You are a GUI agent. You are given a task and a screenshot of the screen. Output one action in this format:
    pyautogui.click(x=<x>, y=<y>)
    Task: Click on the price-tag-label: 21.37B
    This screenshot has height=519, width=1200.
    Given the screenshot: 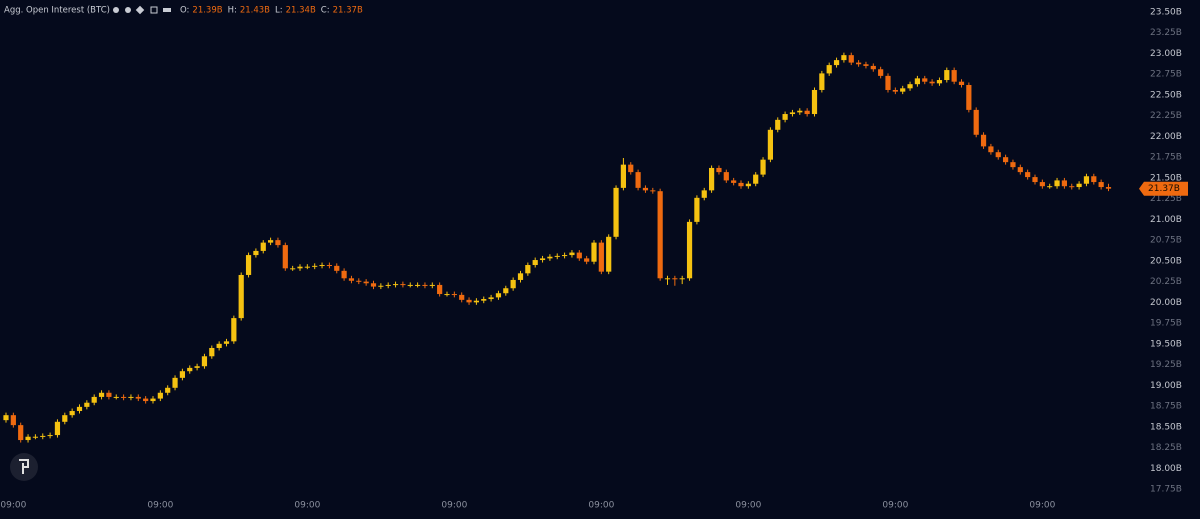 What is the action you would take?
    pyautogui.click(x=1164, y=189)
    